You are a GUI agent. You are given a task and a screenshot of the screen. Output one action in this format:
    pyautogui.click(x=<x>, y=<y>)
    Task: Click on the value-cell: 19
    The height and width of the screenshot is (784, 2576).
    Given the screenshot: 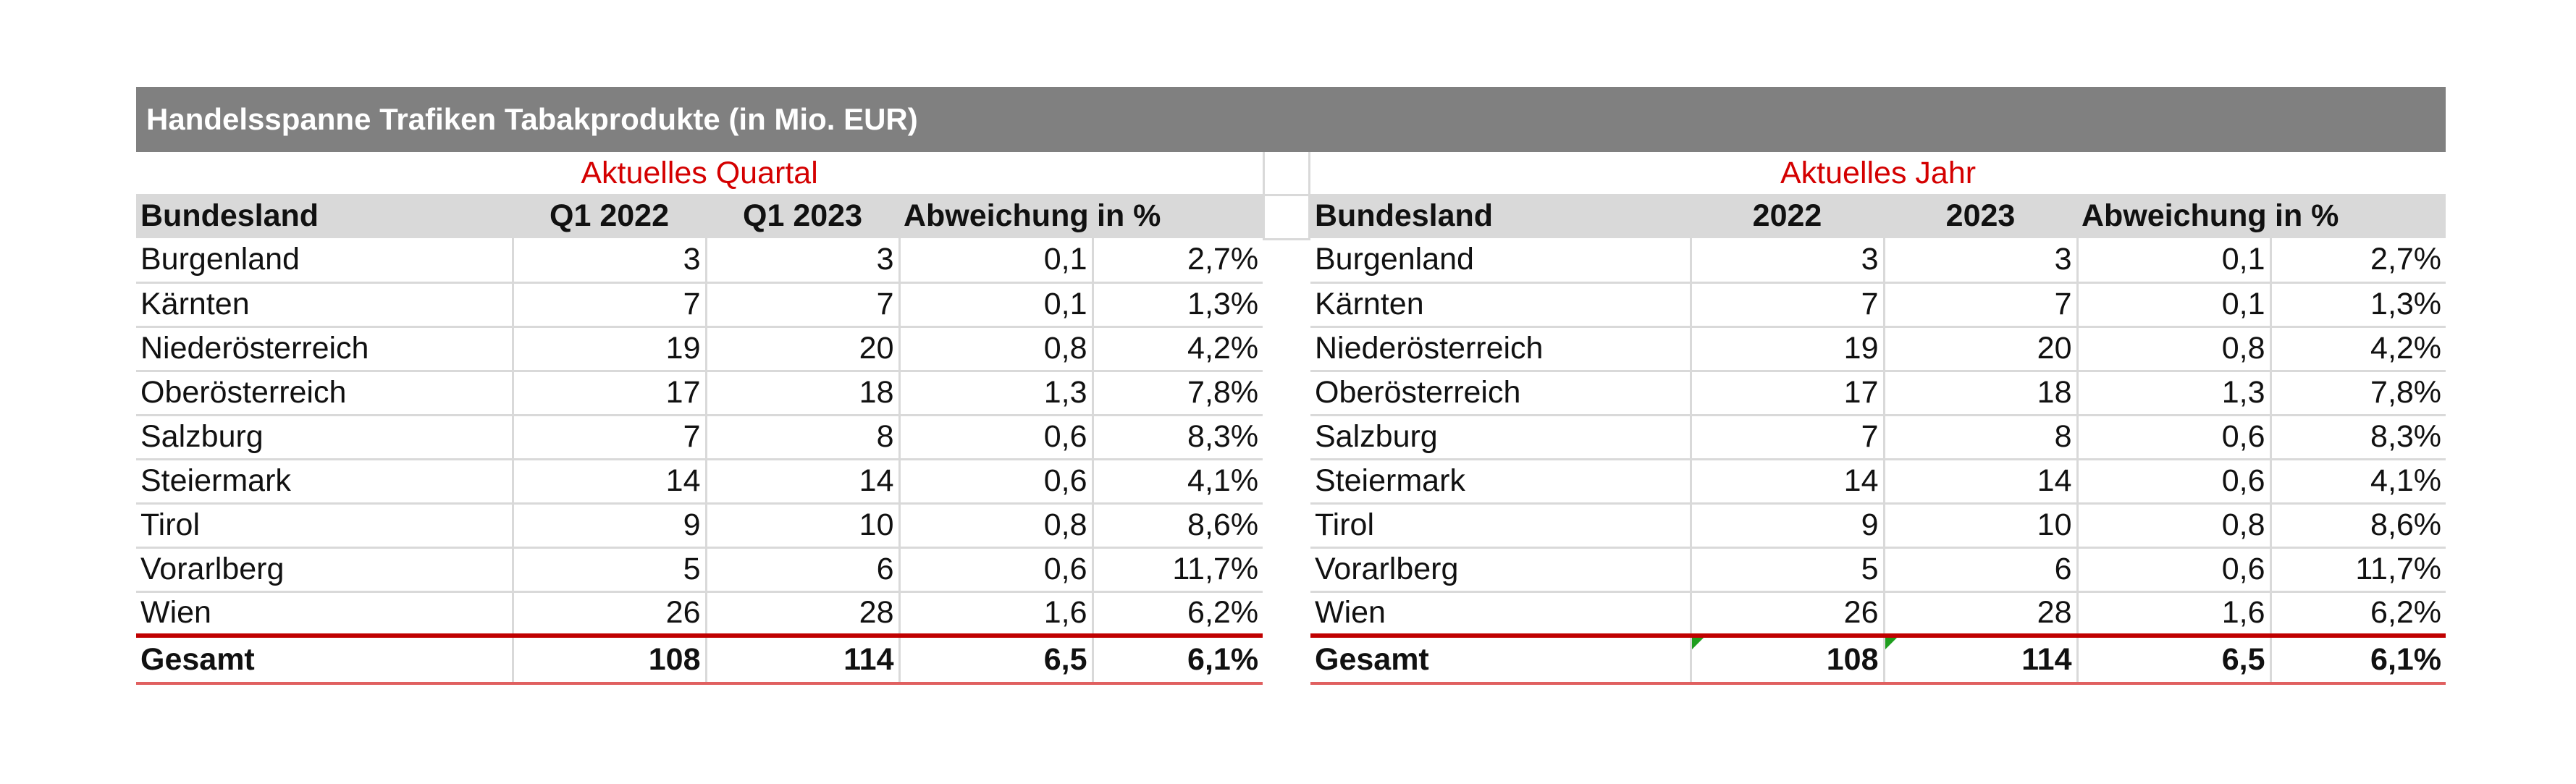 What is the action you would take?
    pyautogui.click(x=610, y=349)
    